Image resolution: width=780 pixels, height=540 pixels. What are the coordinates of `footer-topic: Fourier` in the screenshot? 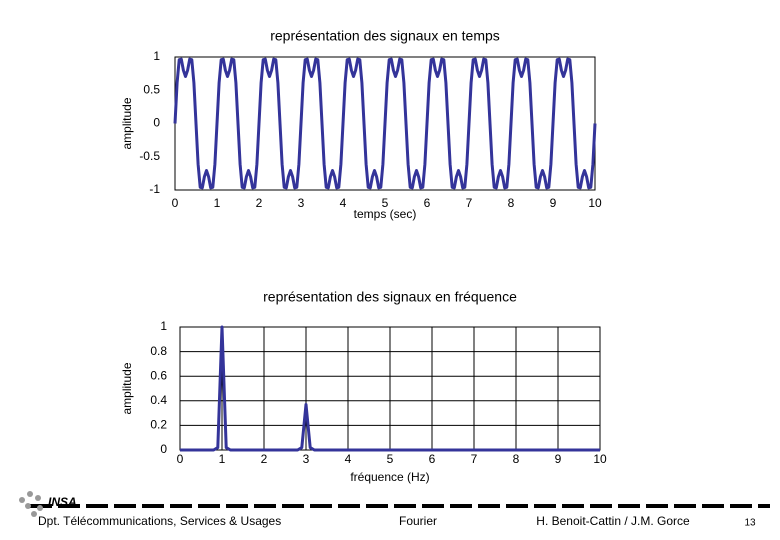 It's located at (418, 521).